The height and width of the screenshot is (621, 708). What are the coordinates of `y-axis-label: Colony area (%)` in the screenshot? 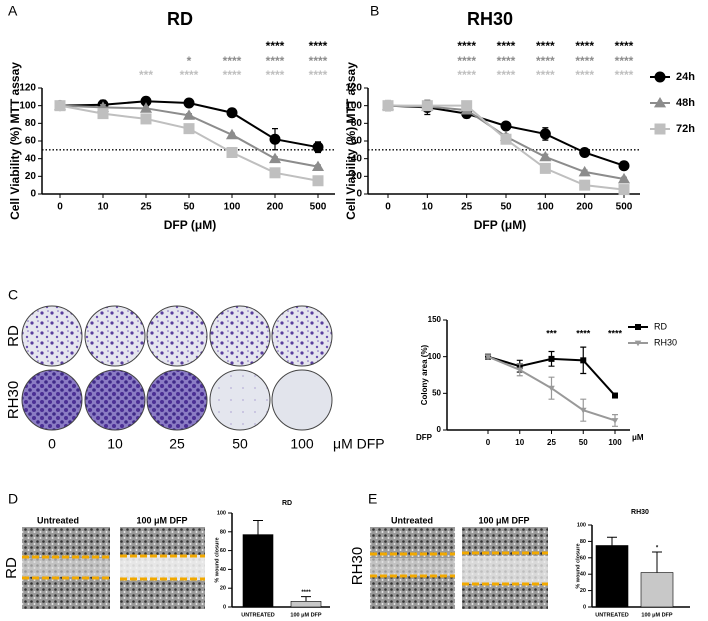 It's located at (424, 374).